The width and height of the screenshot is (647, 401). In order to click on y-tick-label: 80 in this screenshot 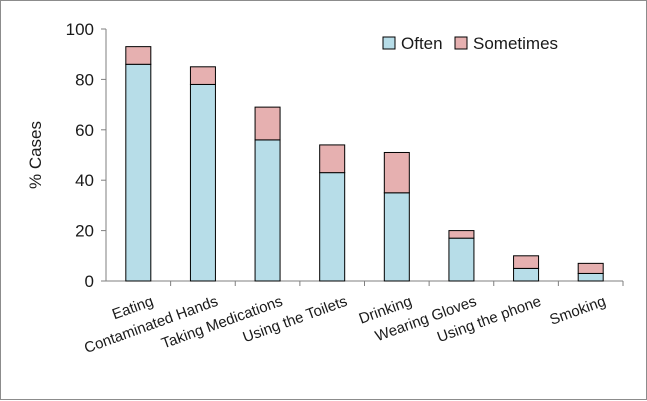, I will do `click(84, 79)`.